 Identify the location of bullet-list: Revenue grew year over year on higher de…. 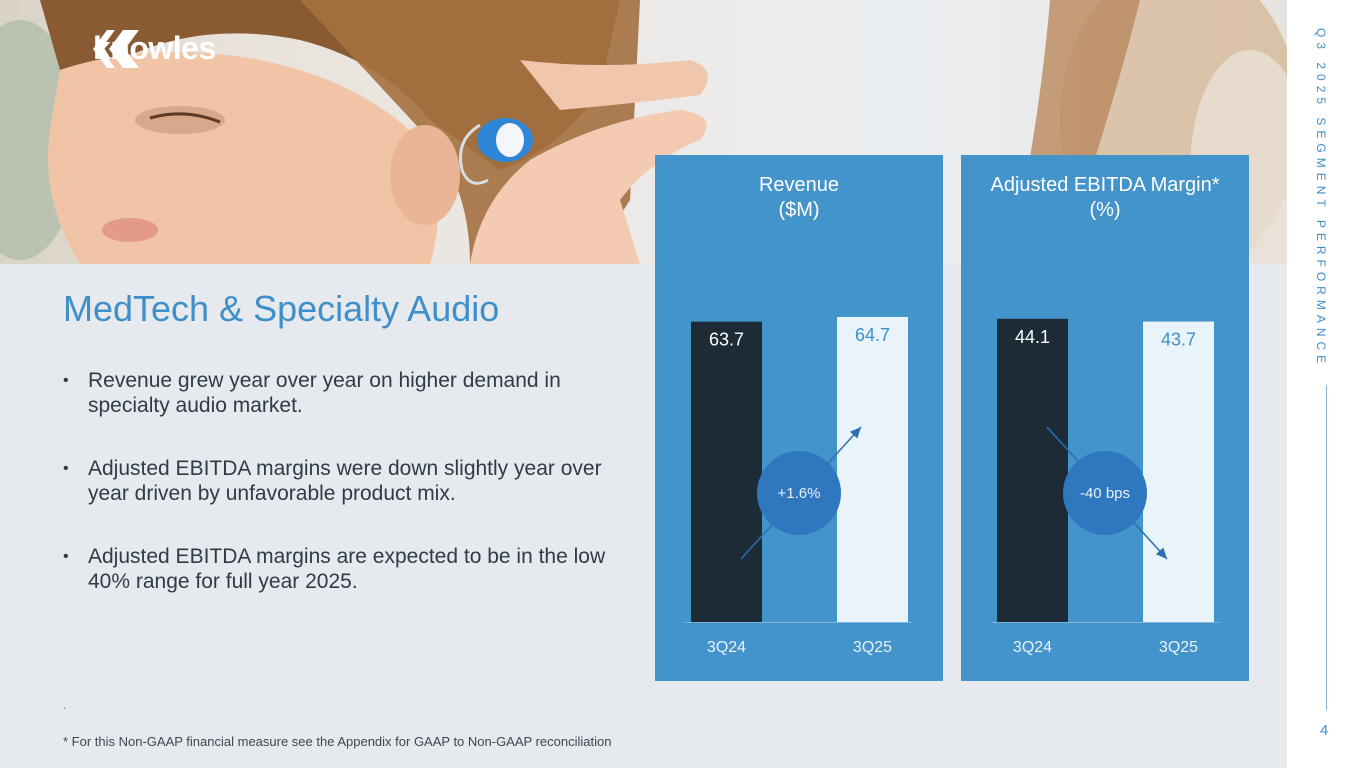
(348, 500).